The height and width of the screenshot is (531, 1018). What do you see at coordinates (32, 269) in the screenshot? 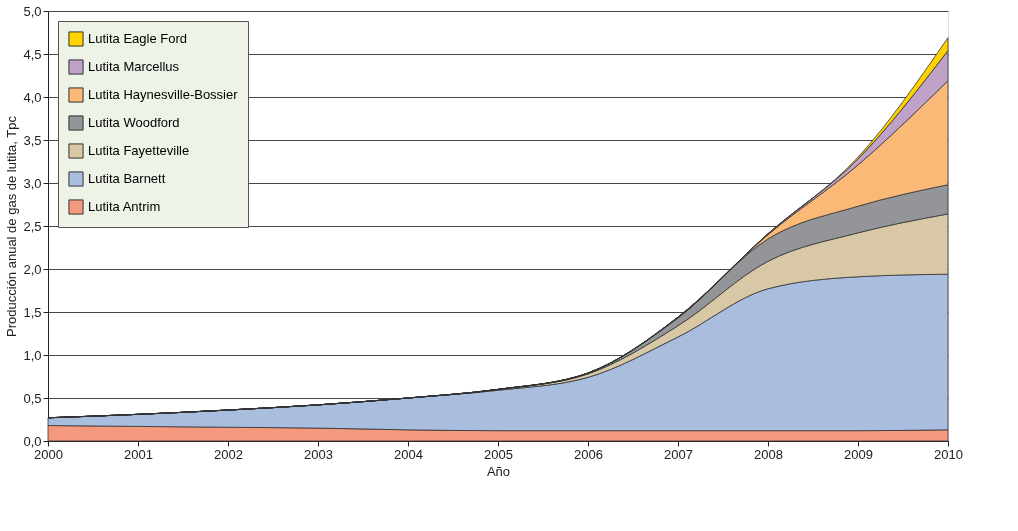
I see `y-tick-label: 2,0` at bounding box center [32, 269].